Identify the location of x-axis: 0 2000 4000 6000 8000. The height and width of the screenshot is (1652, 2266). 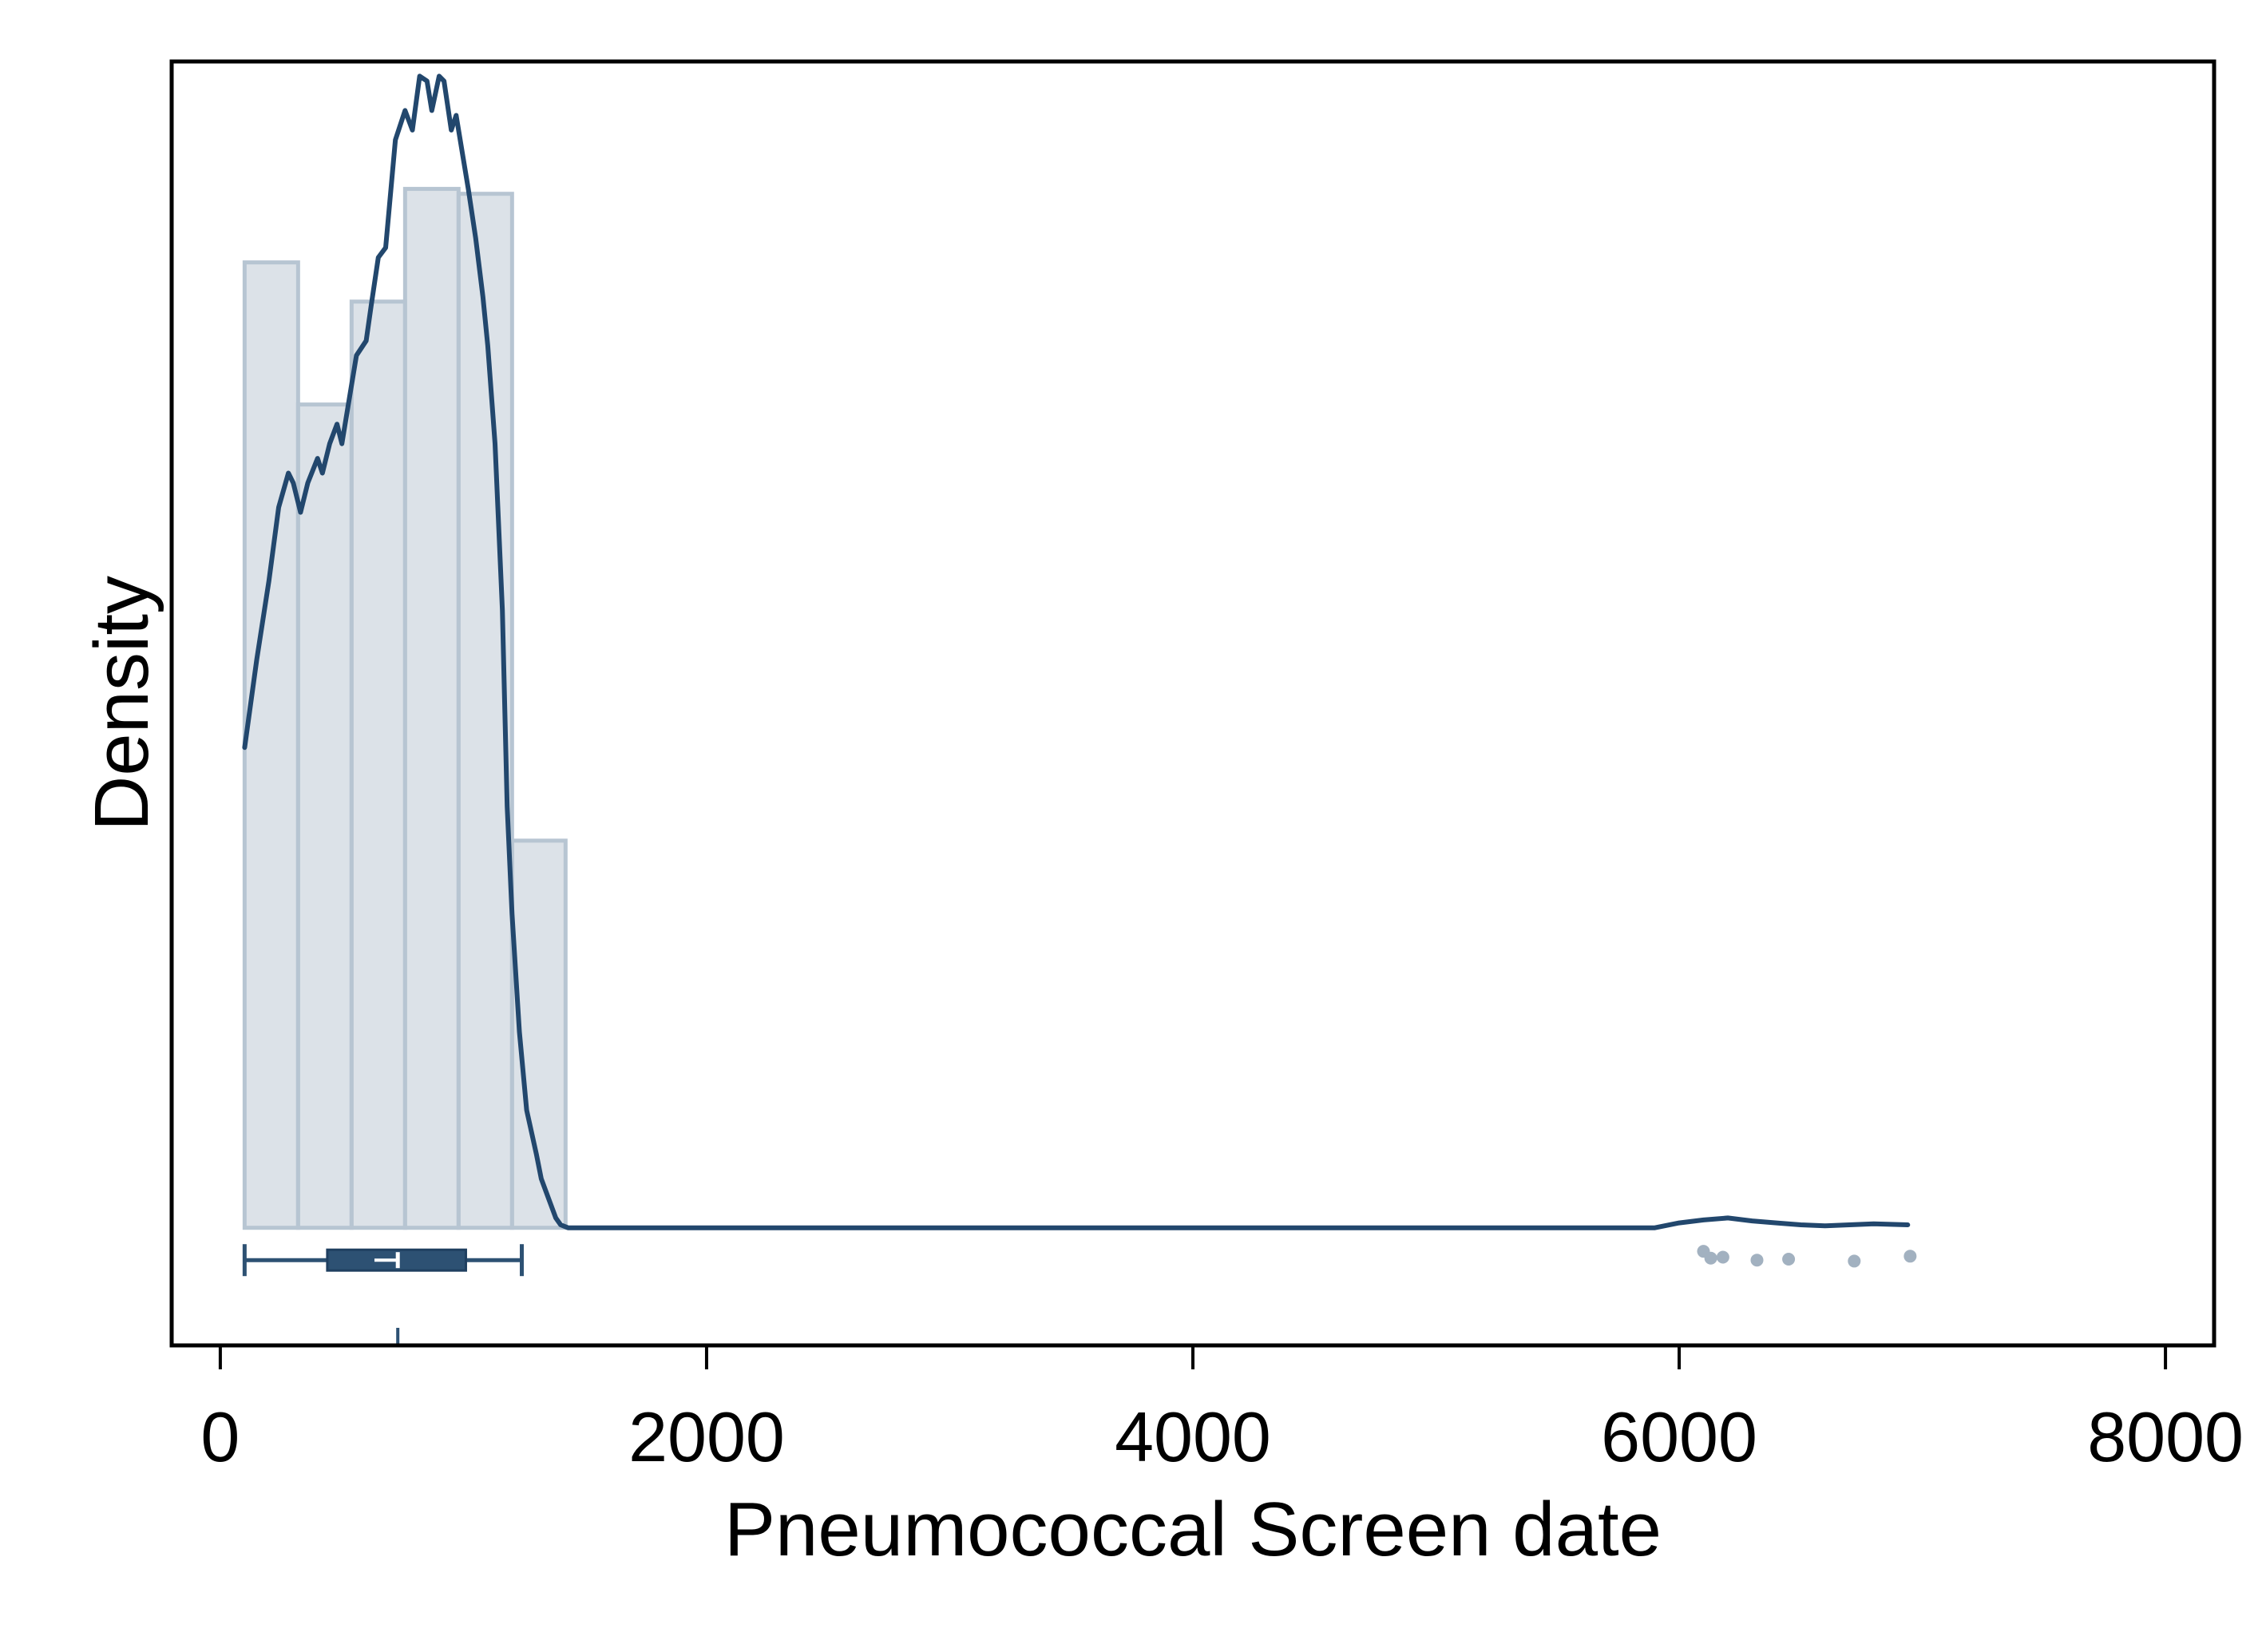
(1222, 1410).